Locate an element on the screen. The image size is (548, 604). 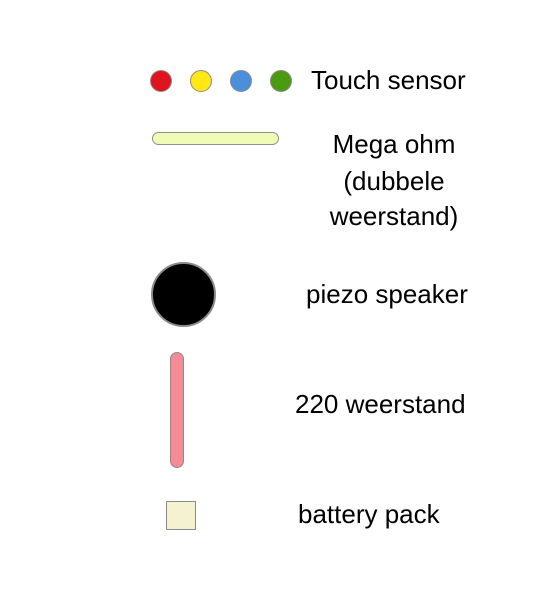
touch-sensor-label: Touch sensor is located at coordinates (388, 80).